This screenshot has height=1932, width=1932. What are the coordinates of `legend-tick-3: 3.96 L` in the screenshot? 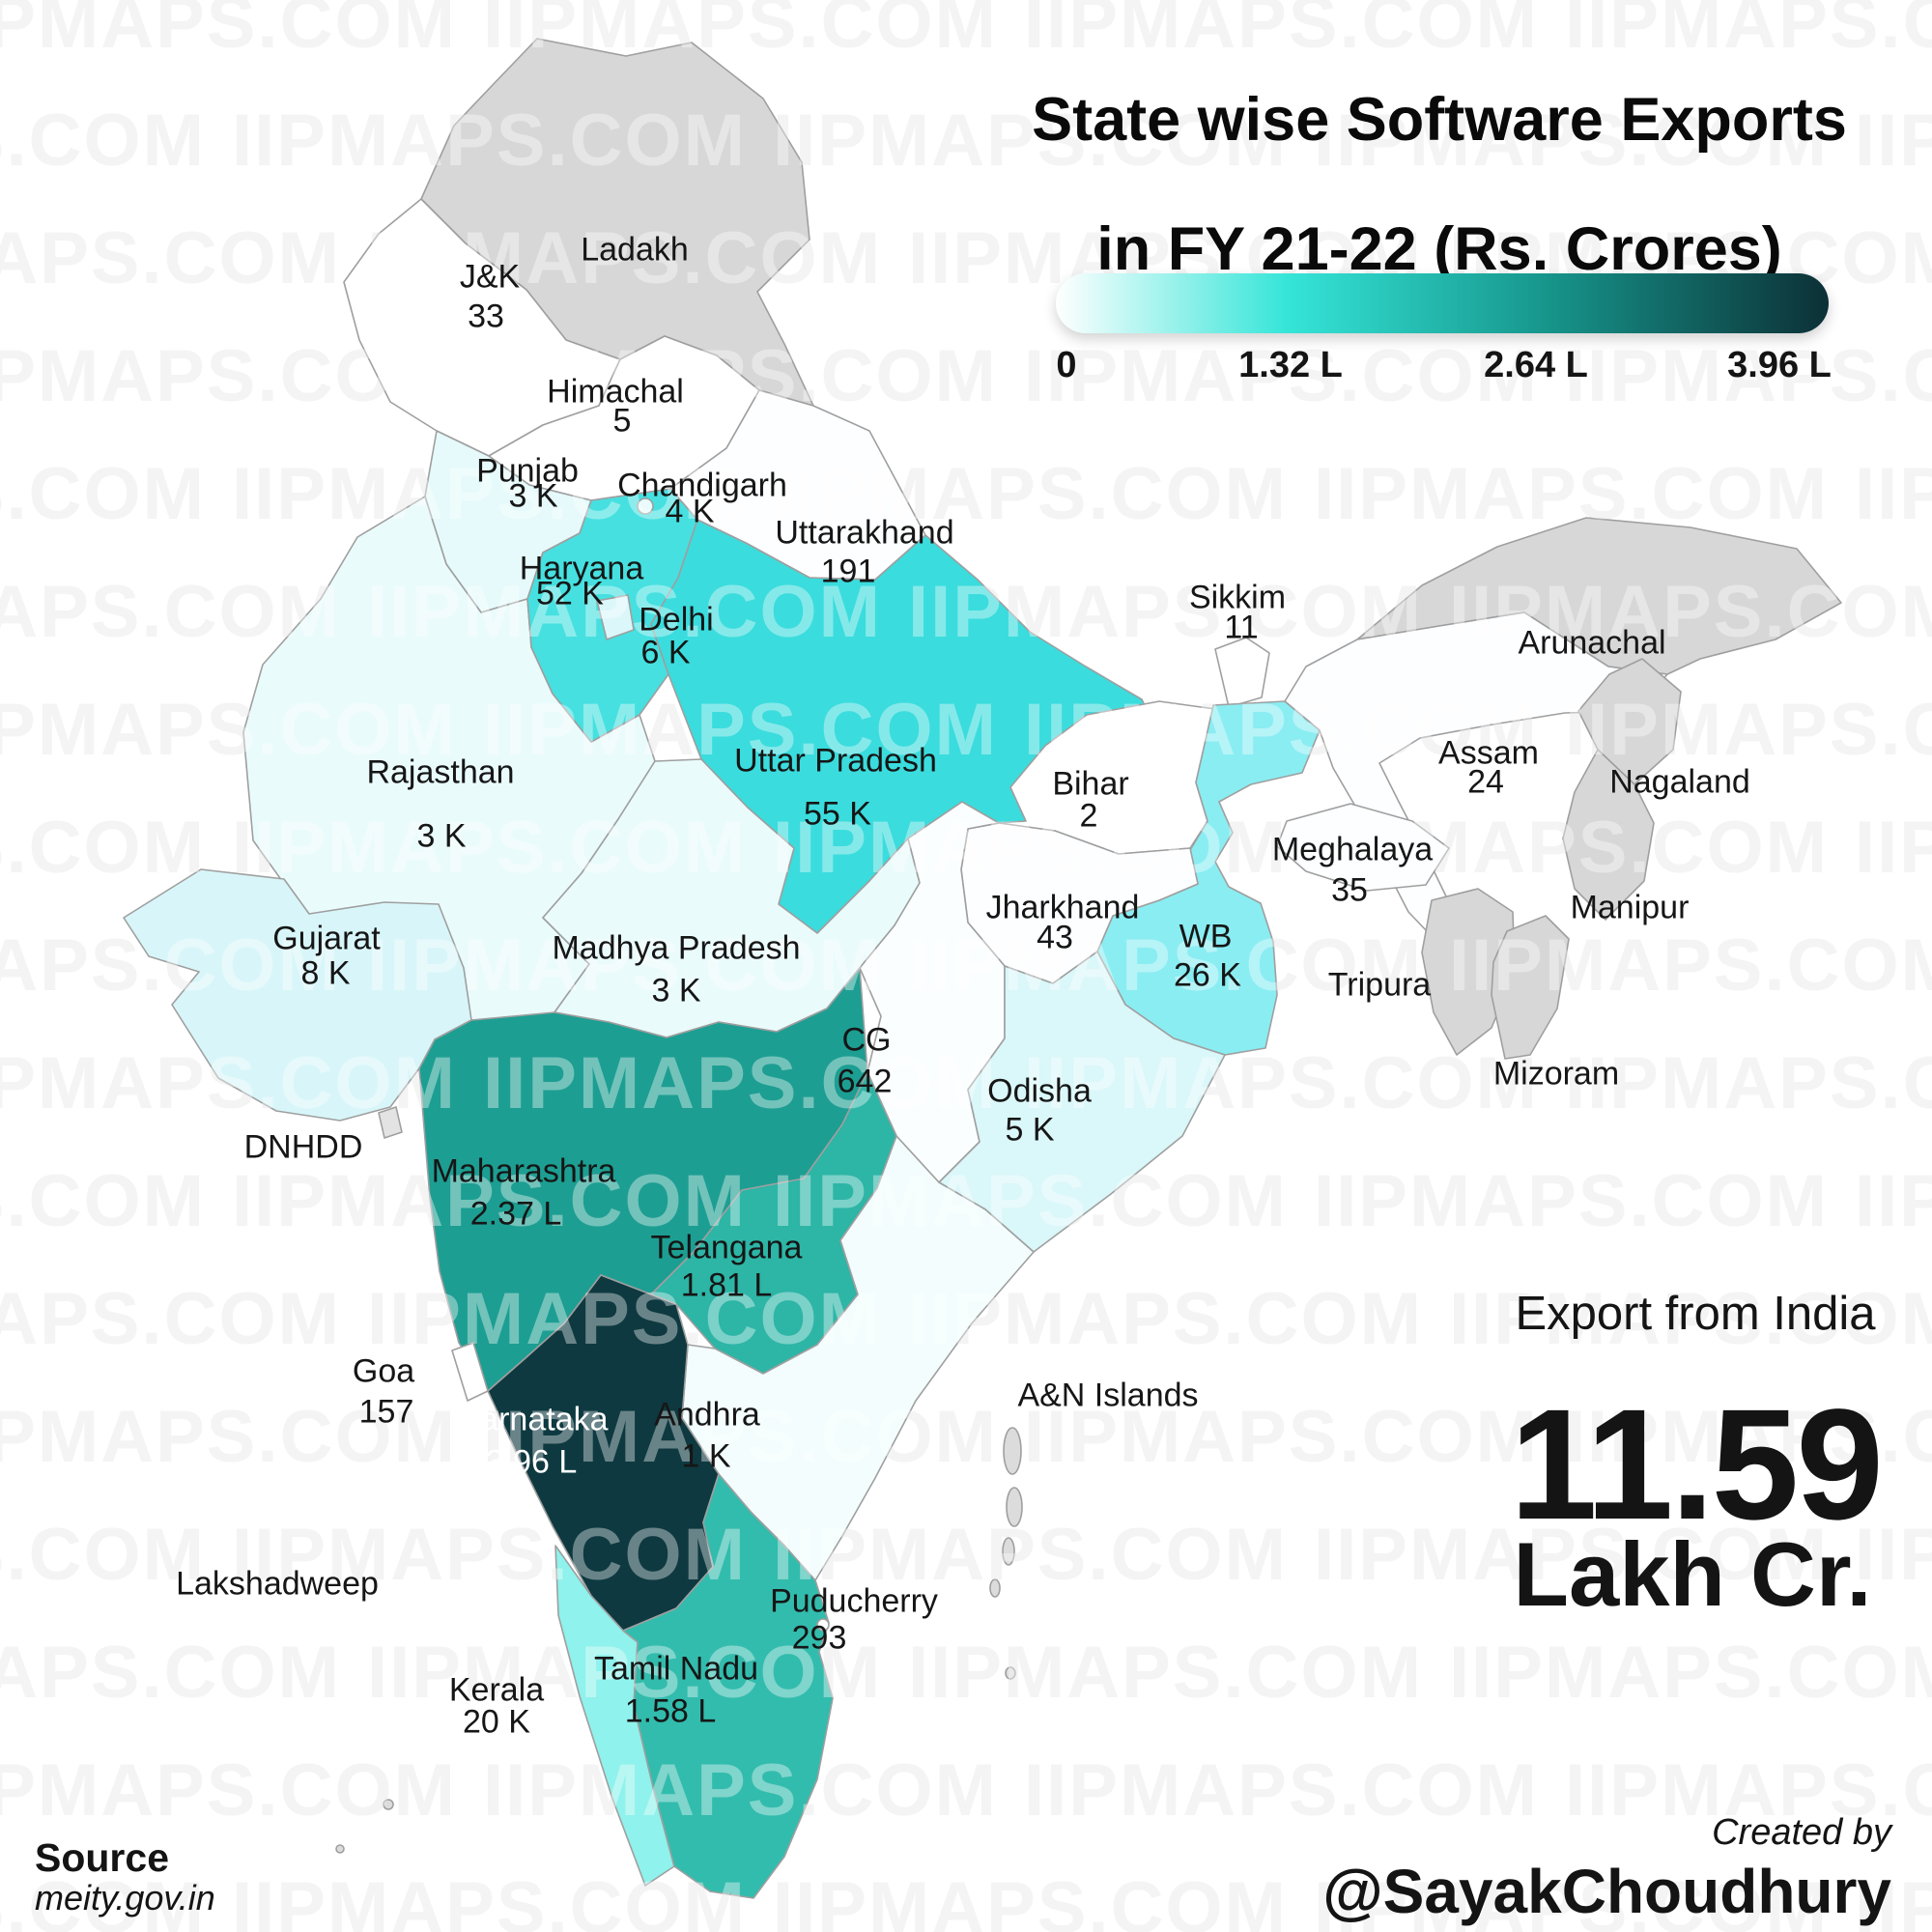 It's located at (1779, 365).